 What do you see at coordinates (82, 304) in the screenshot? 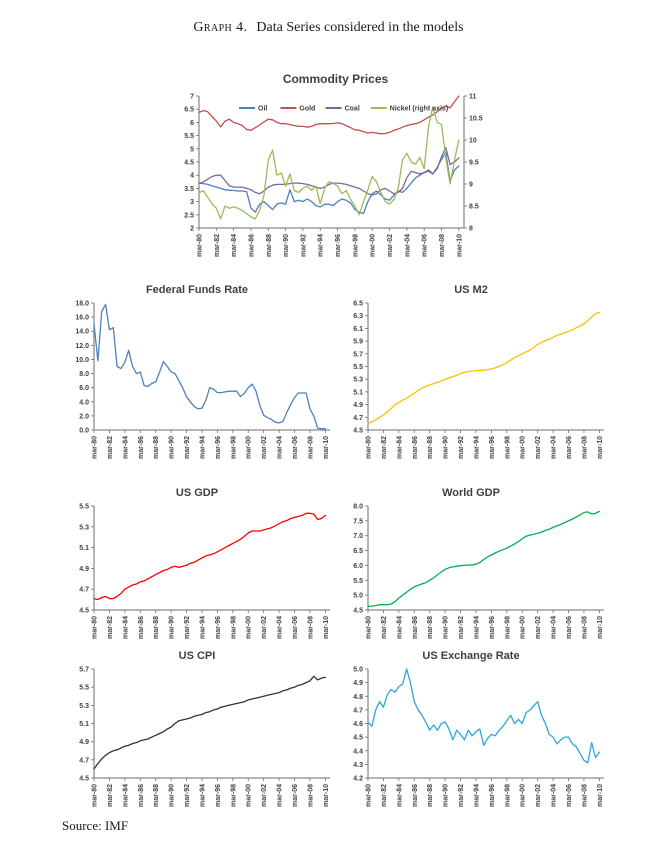
I see `svg-text: 18.0` at bounding box center [82, 304].